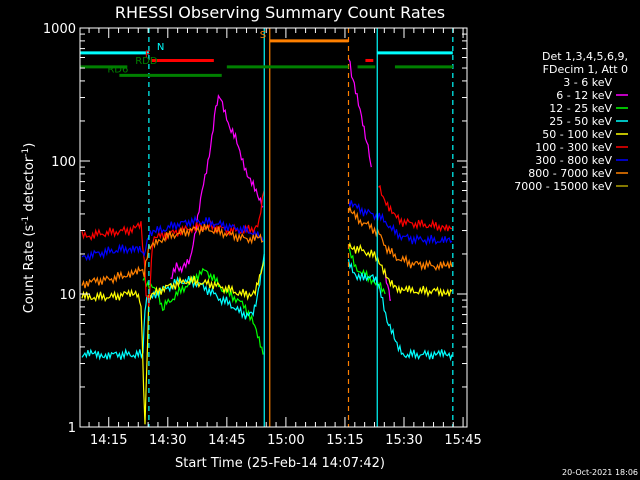 This screenshot has height=480, width=640. What do you see at coordinates (146, 61) in the screenshot?
I see `flag-label: RDD` at bounding box center [146, 61].